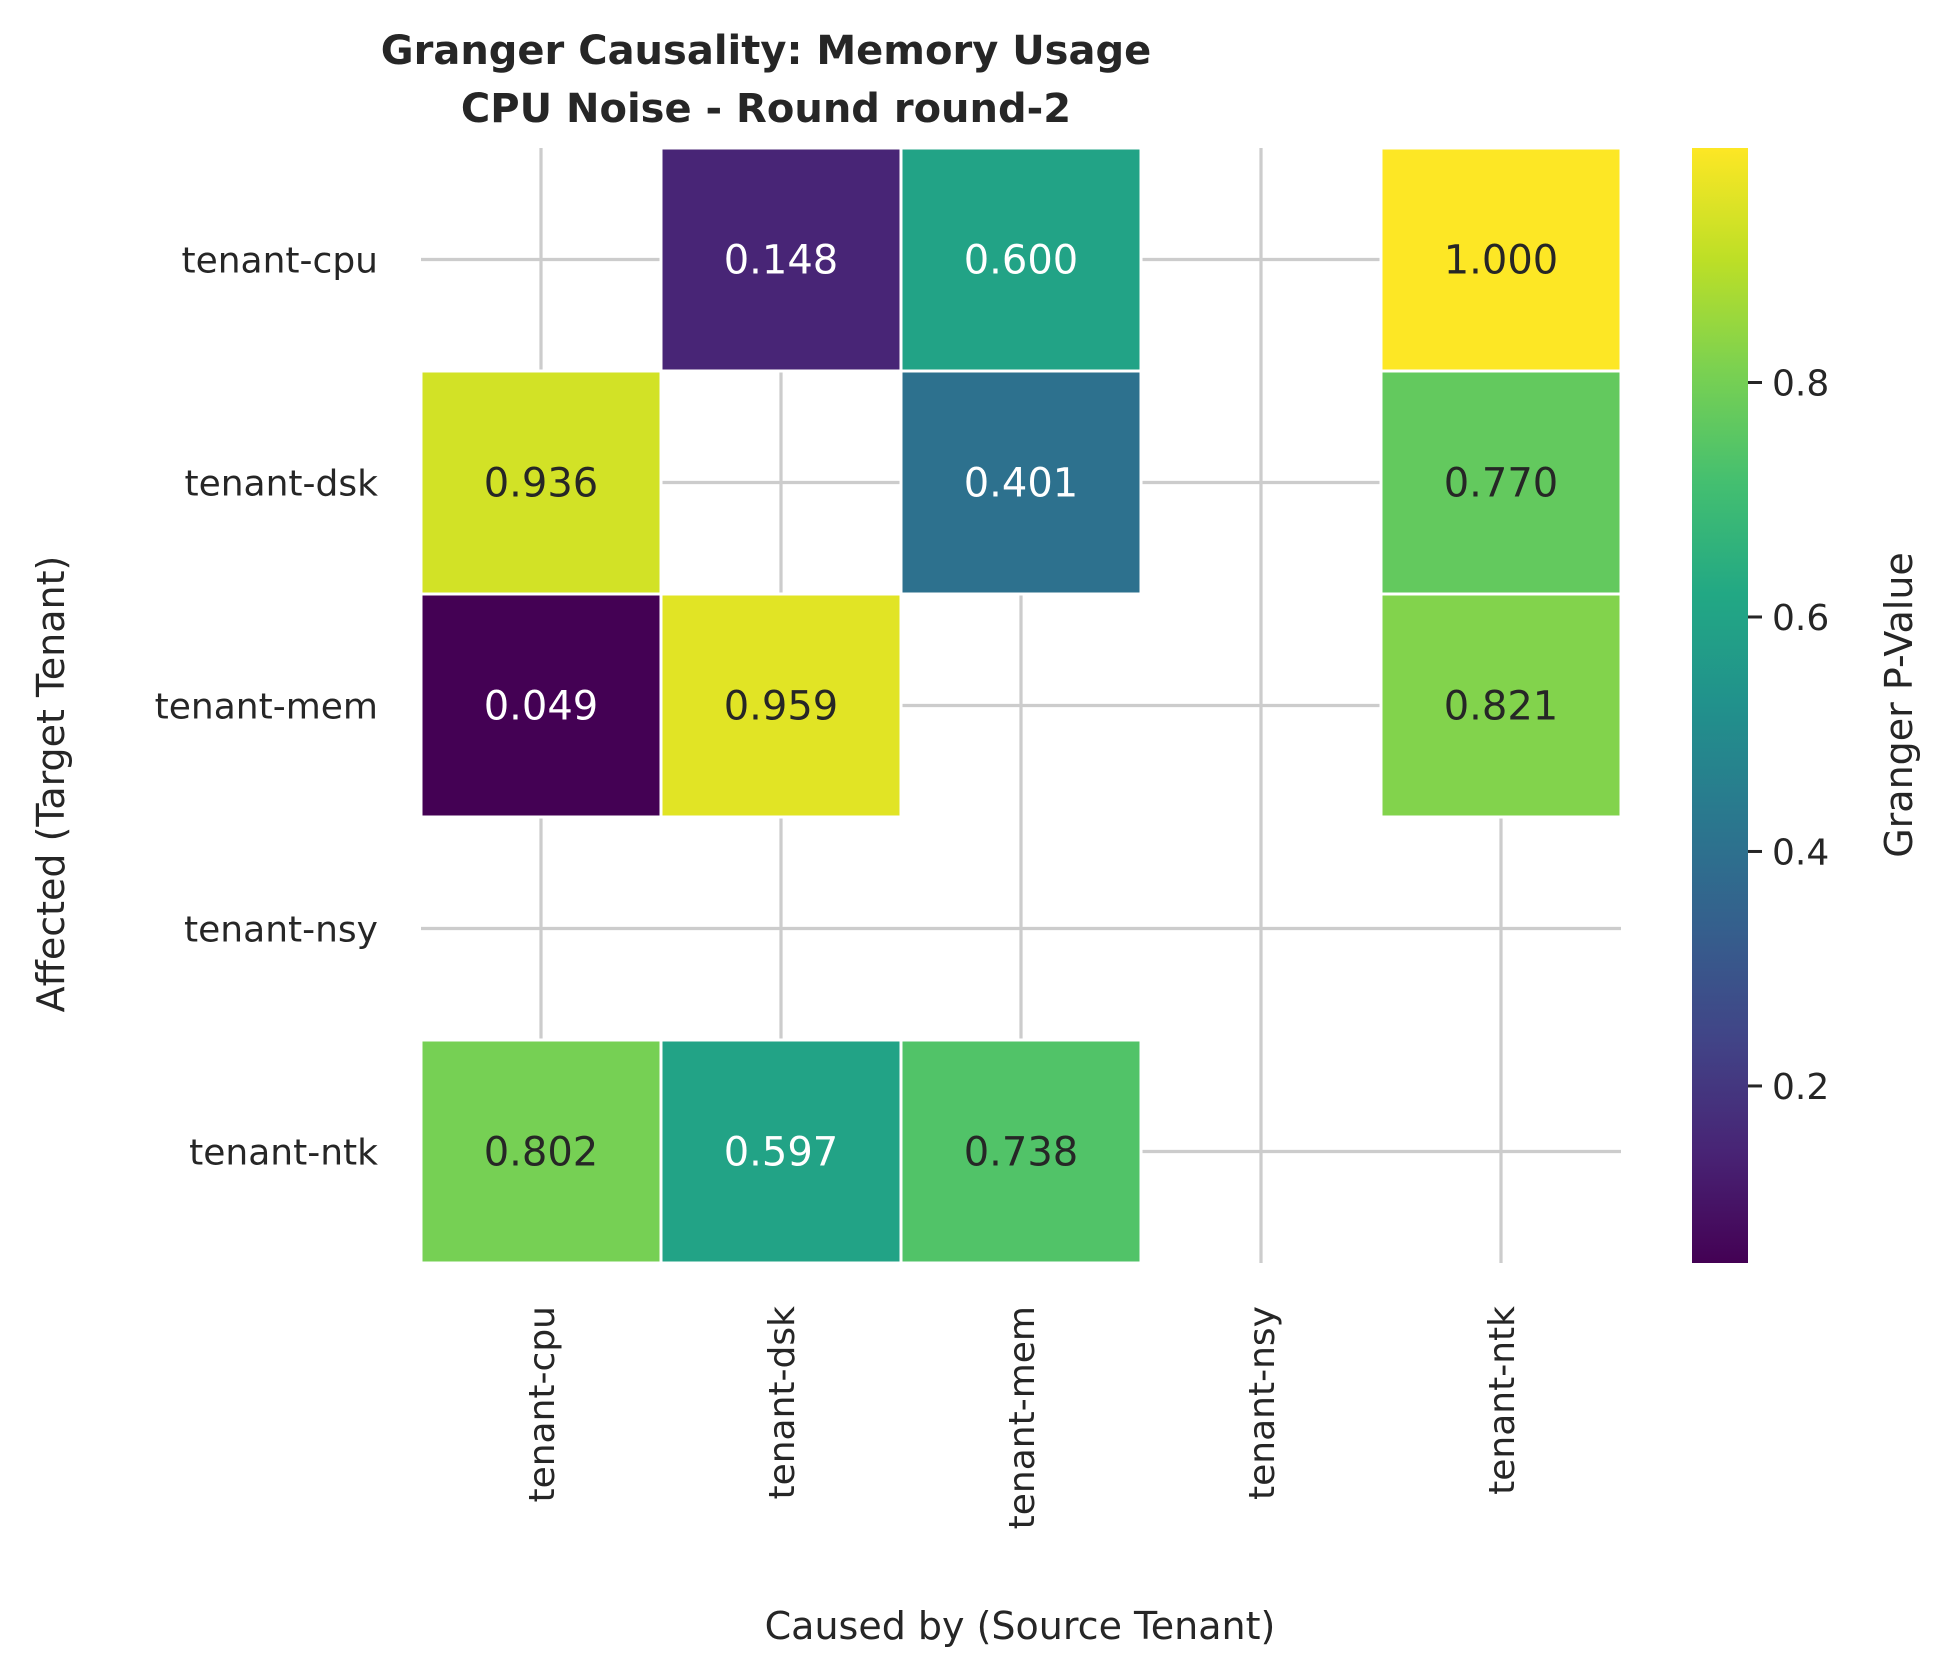  I want to click on y-tick-label: tenant-ntk, so click(283, 1153).